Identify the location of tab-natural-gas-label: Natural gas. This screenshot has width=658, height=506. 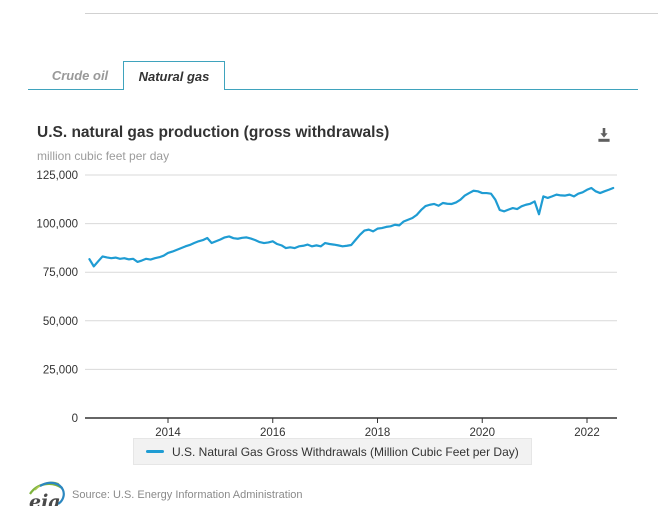
(174, 76).